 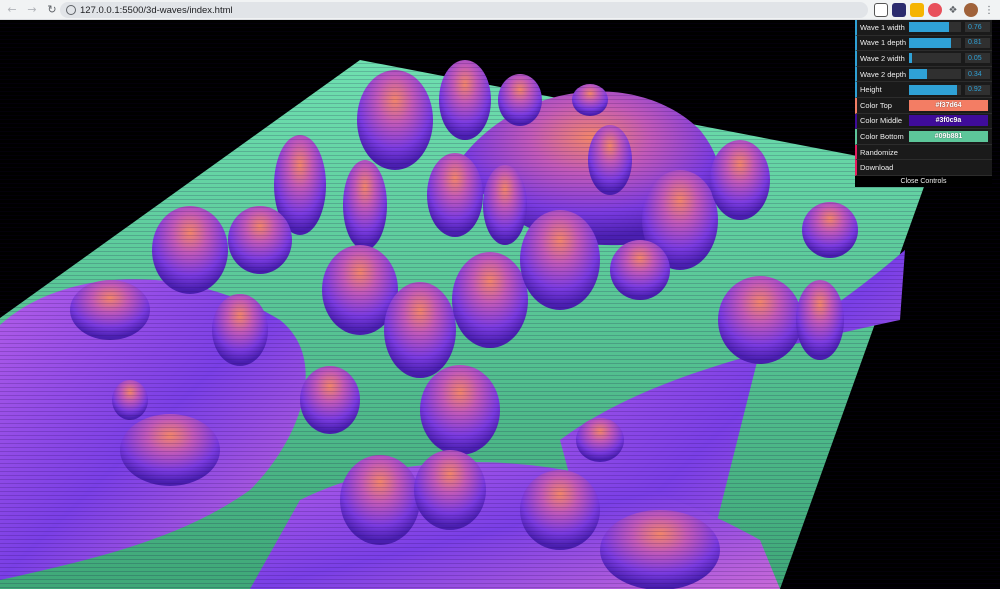 What do you see at coordinates (923, 152) in the screenshot?
I see `randomize-button: Randomize` at bounding box center [923, 152].